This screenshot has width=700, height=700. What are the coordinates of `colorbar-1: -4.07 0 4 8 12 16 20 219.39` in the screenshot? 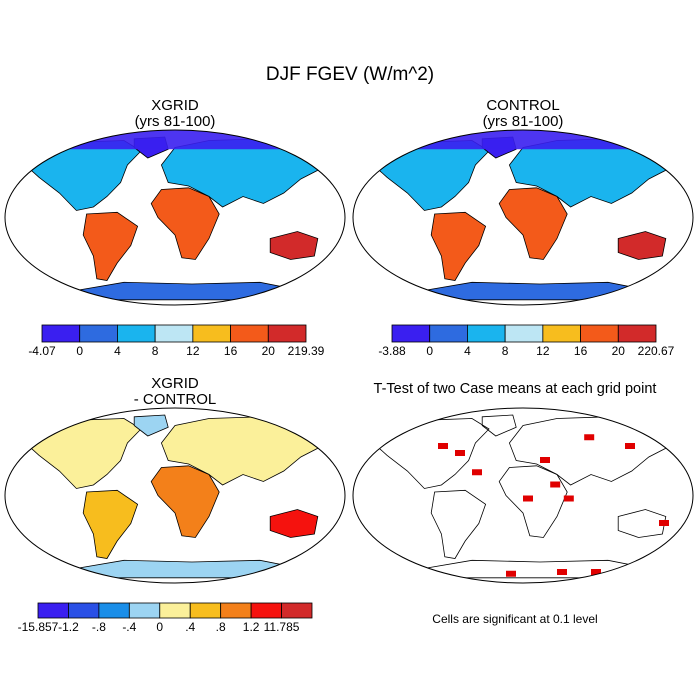 It's located at (176, 341).